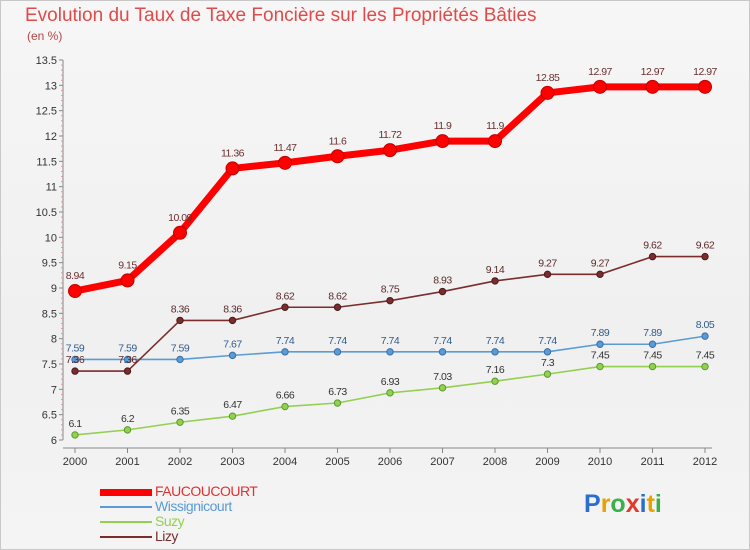 Image resolution: width=750 pixels, height=550 pixels. What do you see at coordinates (390, 290) in the screenshot?
I see `data-label: 8.75` at bounding box center [390, 290].